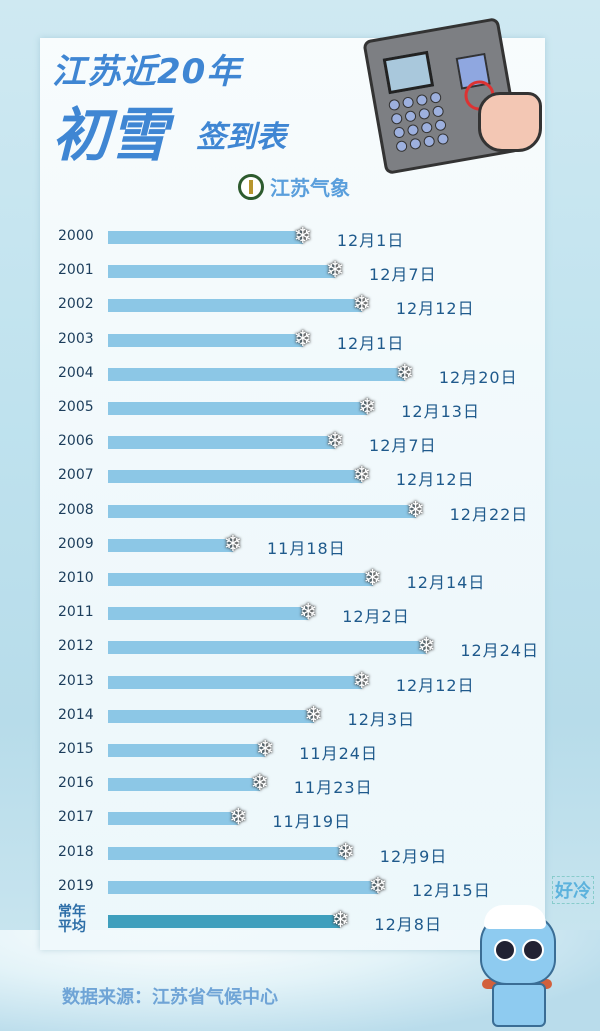 The height and width of the screenshot is (1031, 600). What do you see at coordinates (446, 582) in the screenshot?
I see `date-label: 12月14日` at bounding box center [446, 582].